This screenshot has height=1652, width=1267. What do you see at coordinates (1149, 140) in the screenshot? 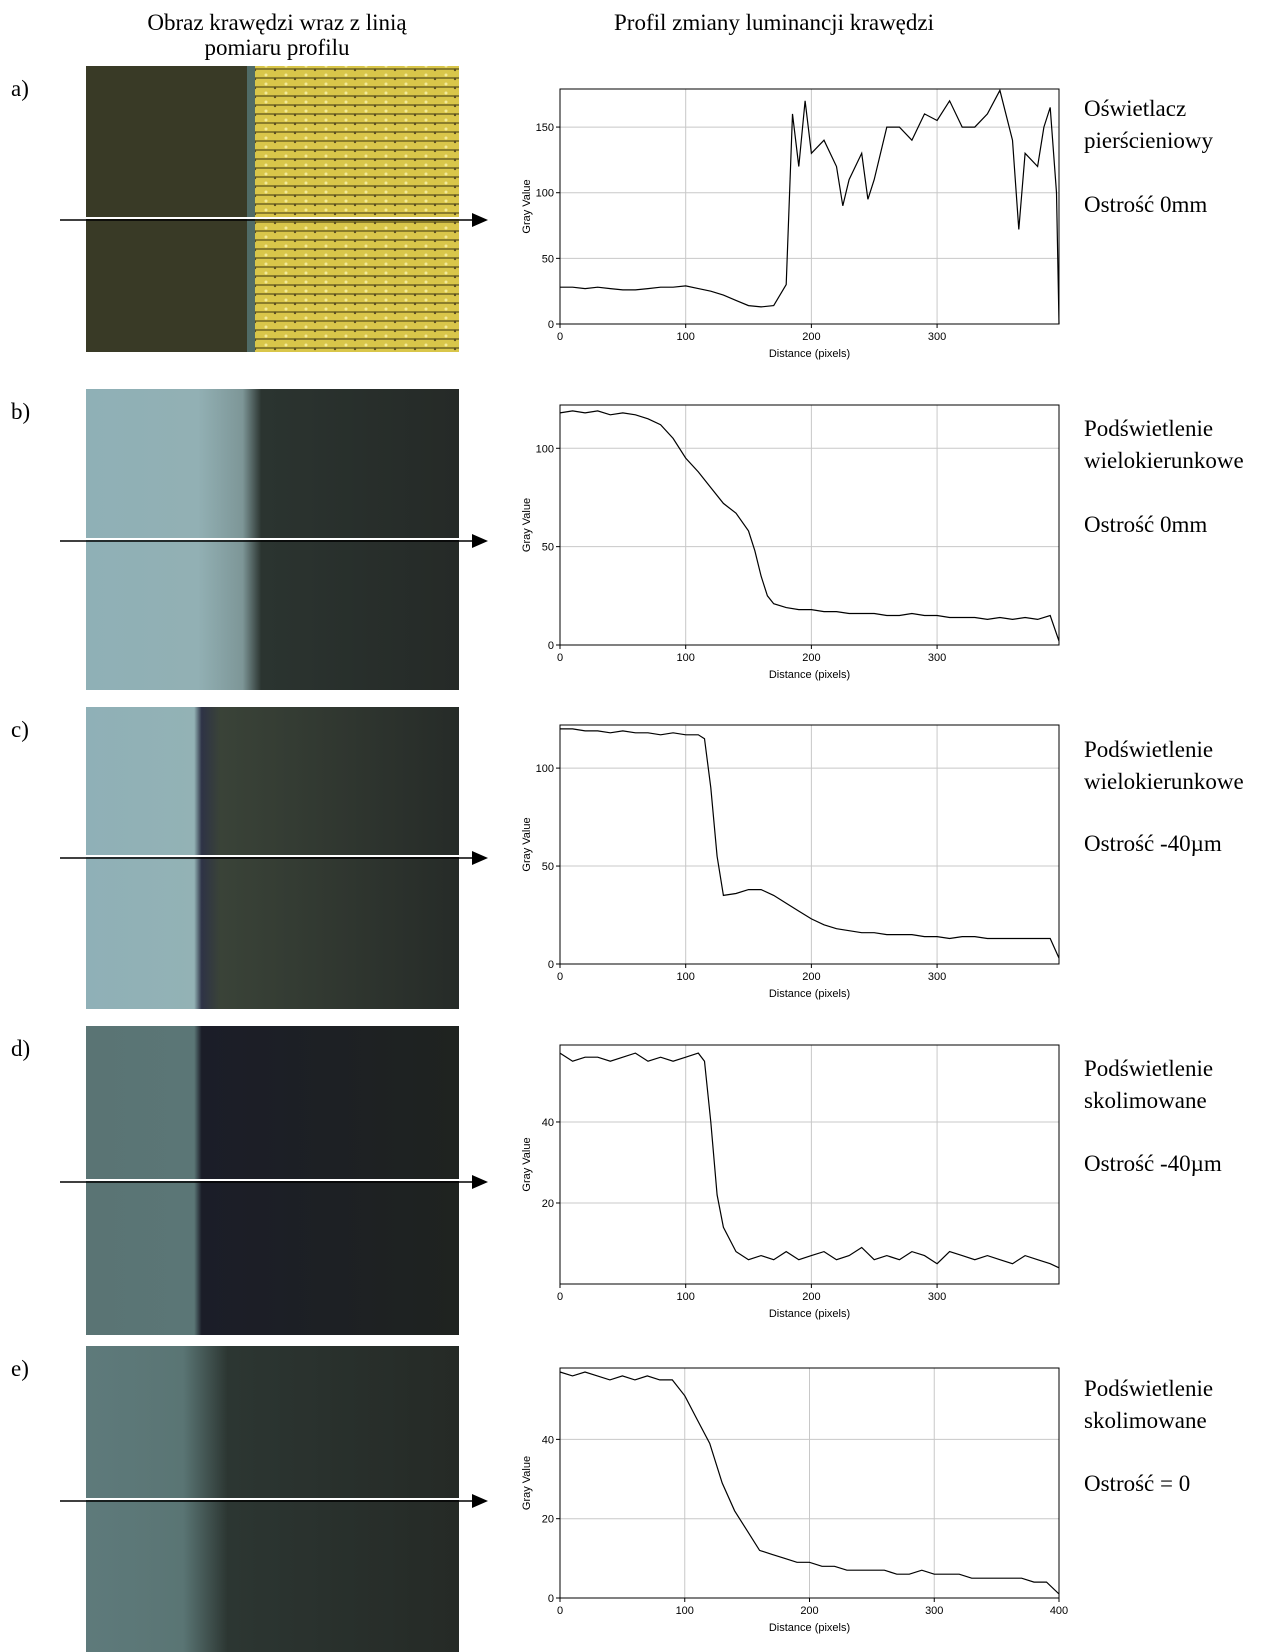
I see `caption: pierścieniowy` at bounding box center [1149, 140].